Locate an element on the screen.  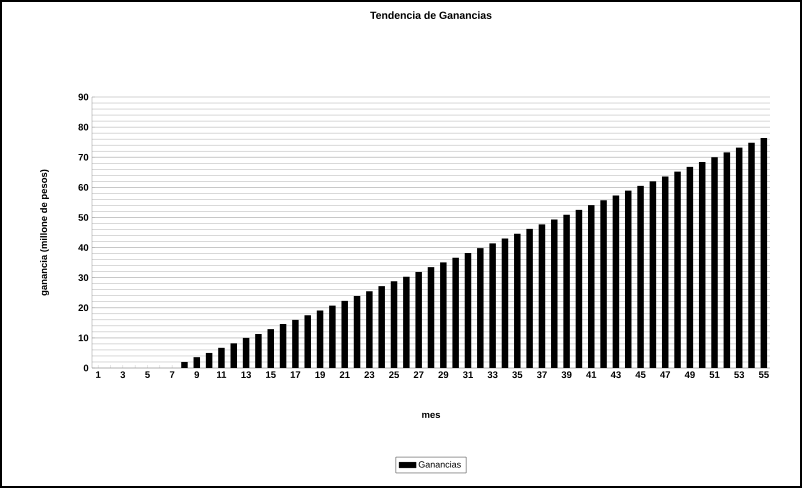
y-tick-label: 70 is located at coordinates (83, 157).